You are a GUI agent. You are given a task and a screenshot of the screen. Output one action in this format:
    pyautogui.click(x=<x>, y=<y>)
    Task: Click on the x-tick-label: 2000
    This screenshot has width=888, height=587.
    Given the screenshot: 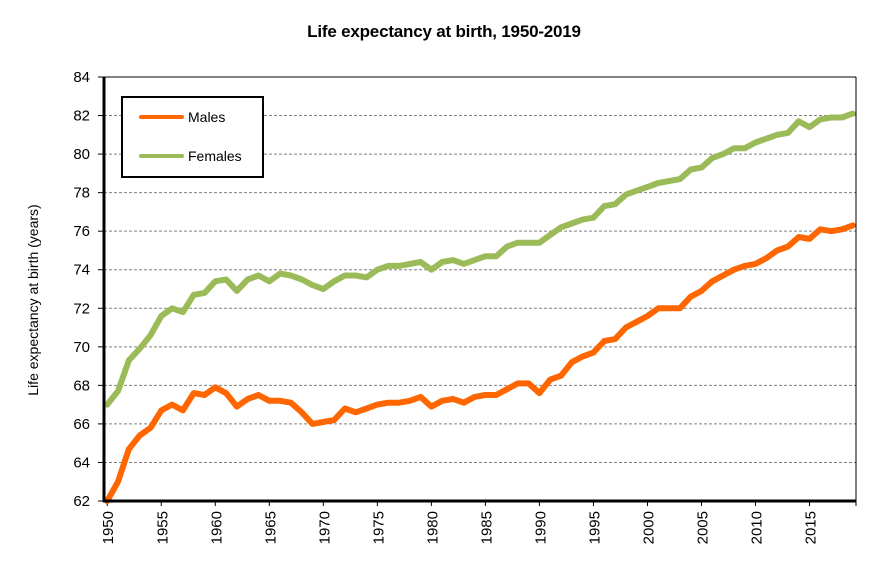 What is the action you would take?
    pyautogui.click(x=648, y=527)
    